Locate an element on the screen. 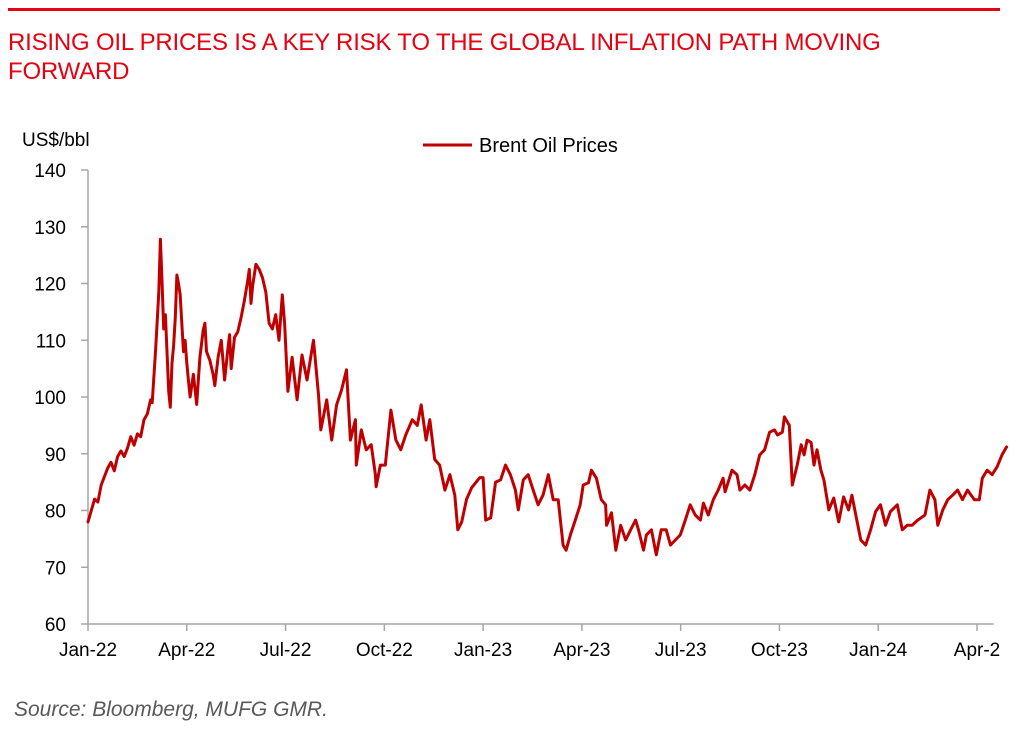 The image size is (1022, 740). x-tick-label: Apr-2 is located at coordinates (977, 650).